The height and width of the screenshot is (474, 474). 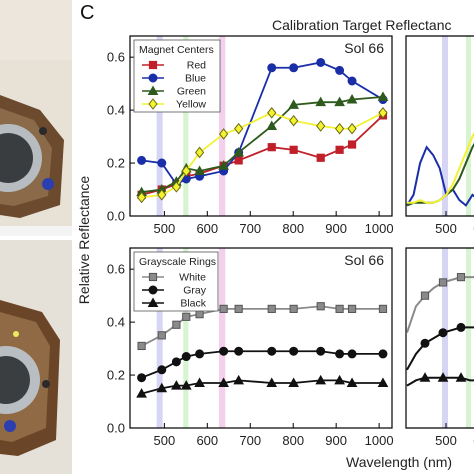 I want to click on side-series-blue, so click(x=440, y=176).